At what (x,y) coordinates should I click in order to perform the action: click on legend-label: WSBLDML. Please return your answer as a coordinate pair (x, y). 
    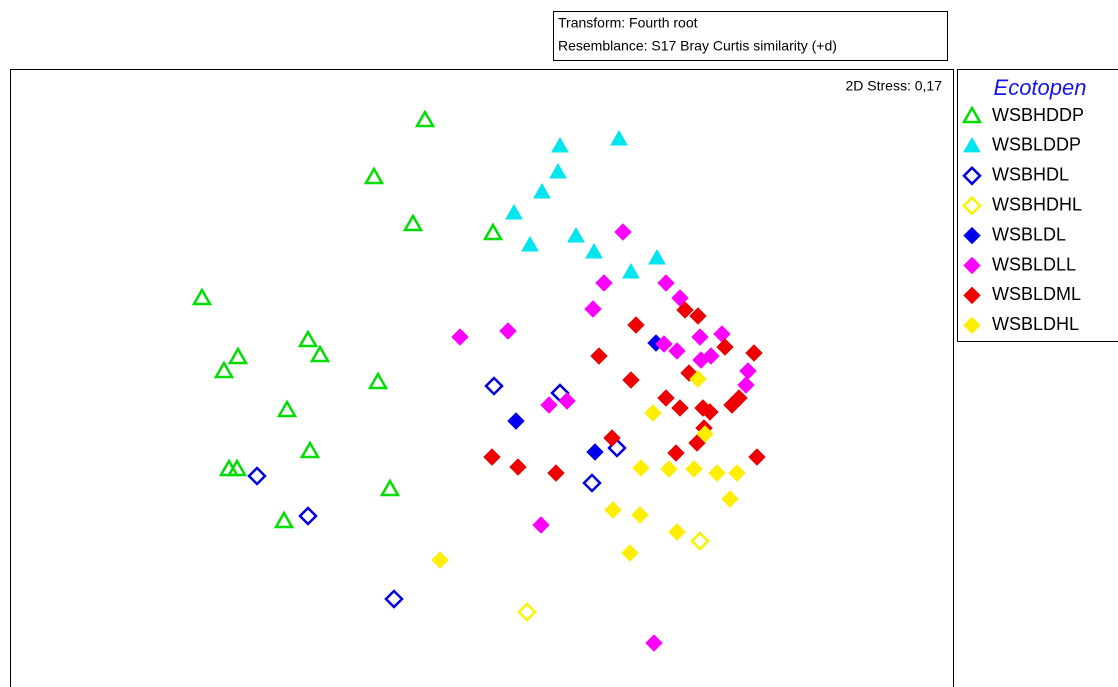
    Looking at the image, I should click on (1036, 294).